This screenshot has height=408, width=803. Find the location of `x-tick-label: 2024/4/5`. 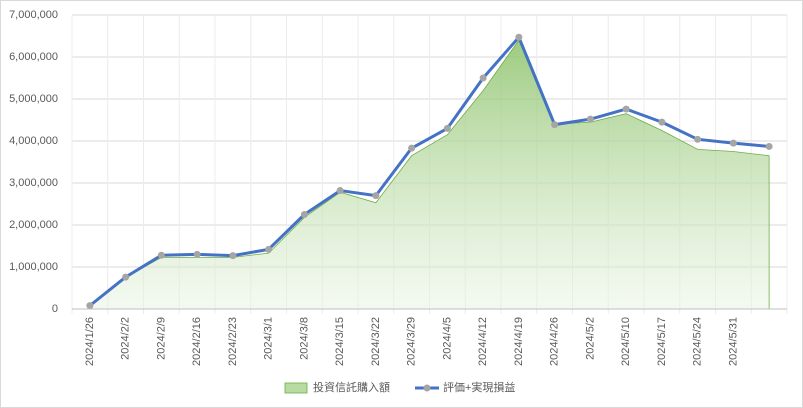

x-tick-label: 2024/4/5 is located at coordinates (447, 338).